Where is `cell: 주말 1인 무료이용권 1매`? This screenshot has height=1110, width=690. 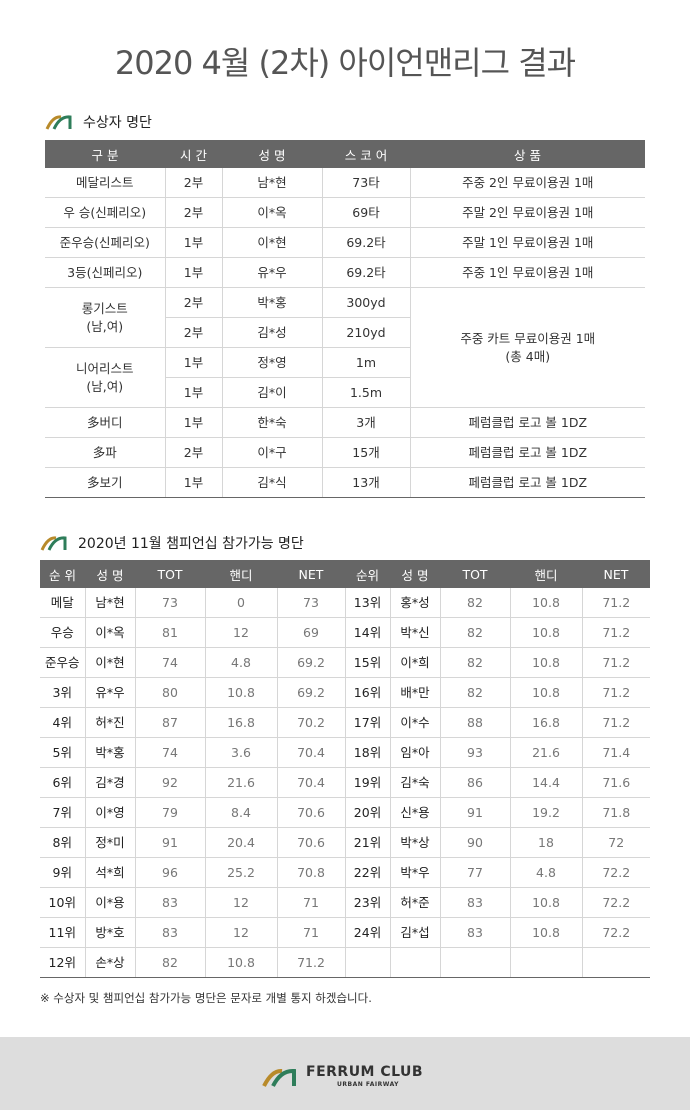
cell: 주말 1인 무료이용권 1매 is located at coordinates (527, 242).